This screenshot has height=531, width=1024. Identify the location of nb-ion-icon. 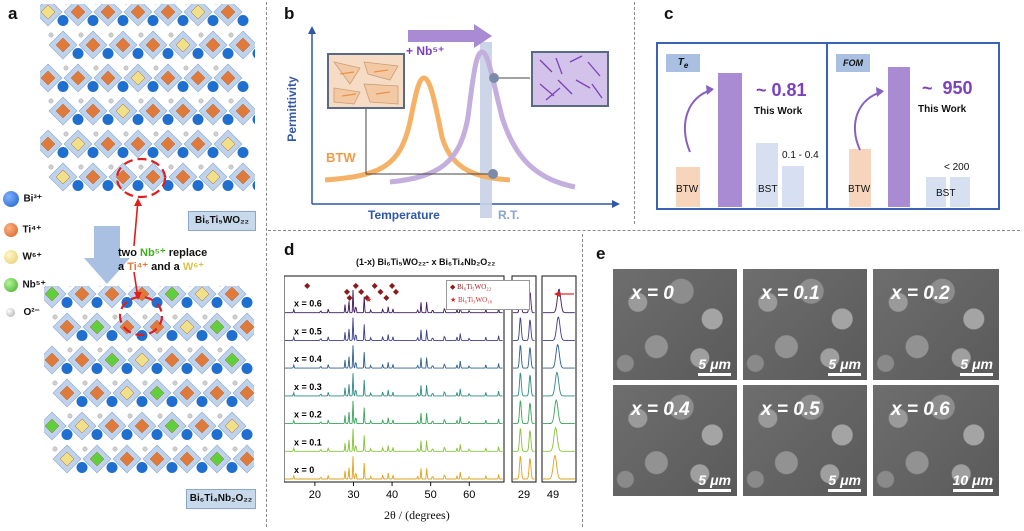
(11, 284).